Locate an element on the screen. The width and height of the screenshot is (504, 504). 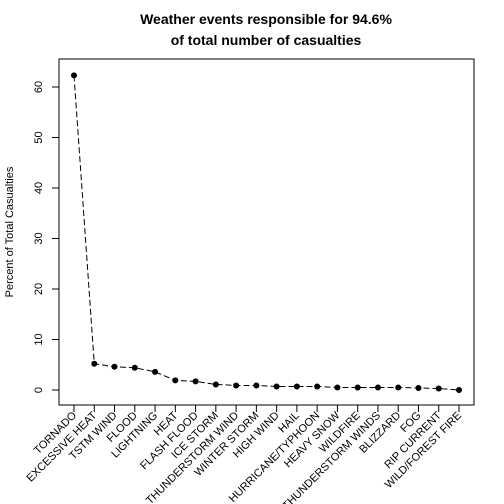
y-tick-label: 10 is located at coordinates (39, 339).